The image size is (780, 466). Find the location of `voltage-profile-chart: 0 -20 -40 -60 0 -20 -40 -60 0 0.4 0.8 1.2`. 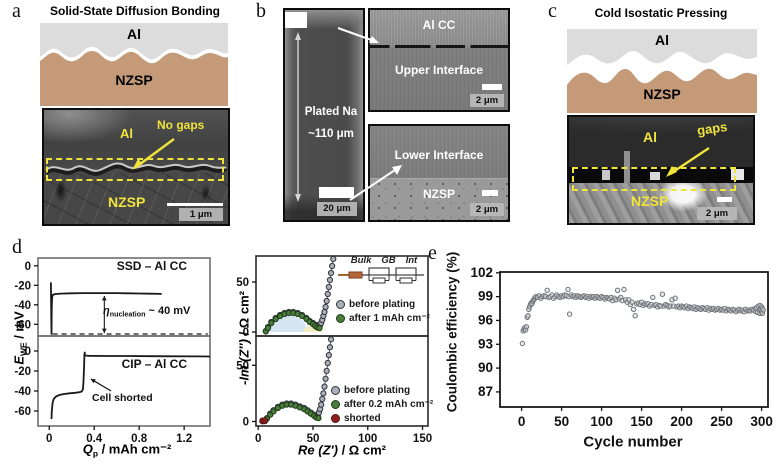

voltage-profile-chart: 0 -20 -40 -60 0 -20 -40 -60 0 0.4 0.8 1.2 is located at coordinates (112, 351).